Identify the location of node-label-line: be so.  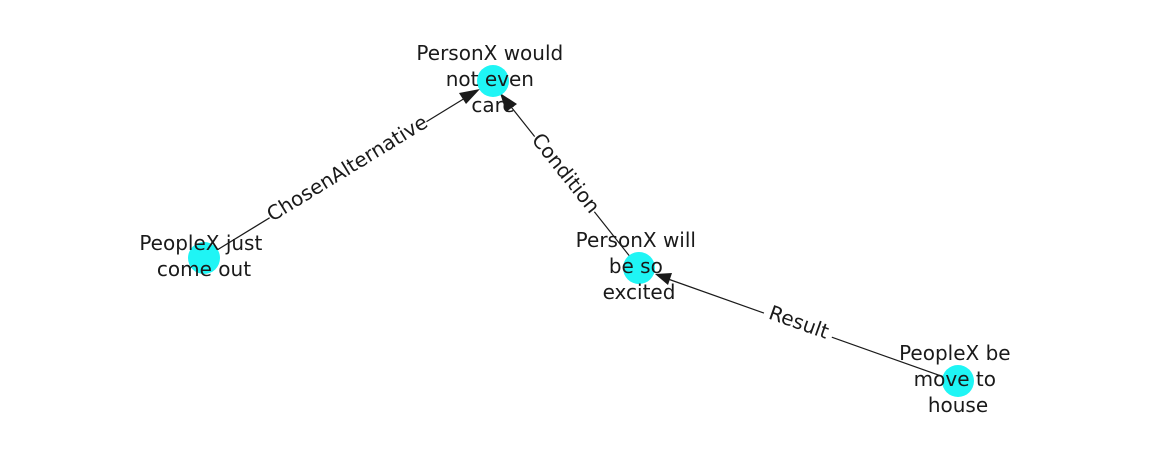
(636, 266).